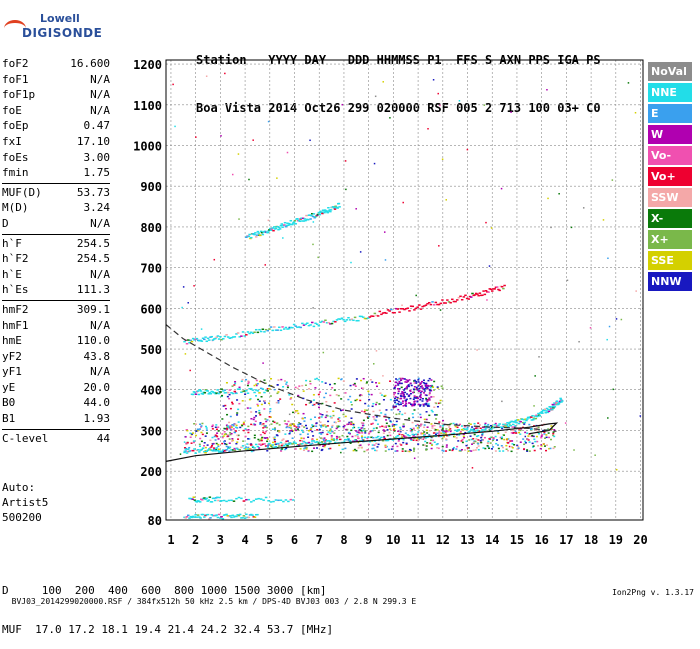  What do you see at coordinates (492, 540) in the screenshot?
I see `x-tick-label: 14` at bounding box center [492, 540].